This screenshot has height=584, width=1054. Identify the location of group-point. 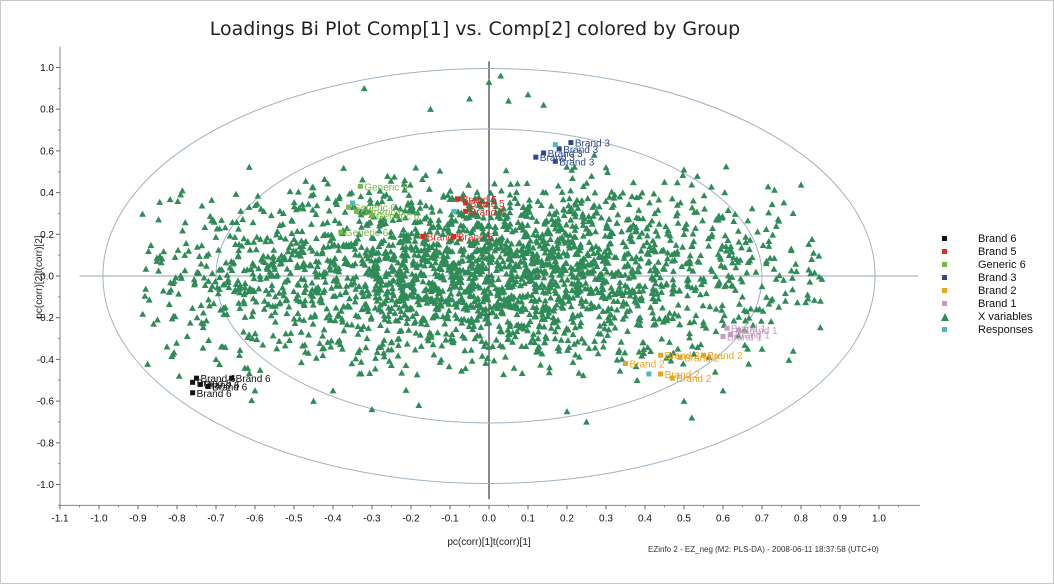
(193, 382).